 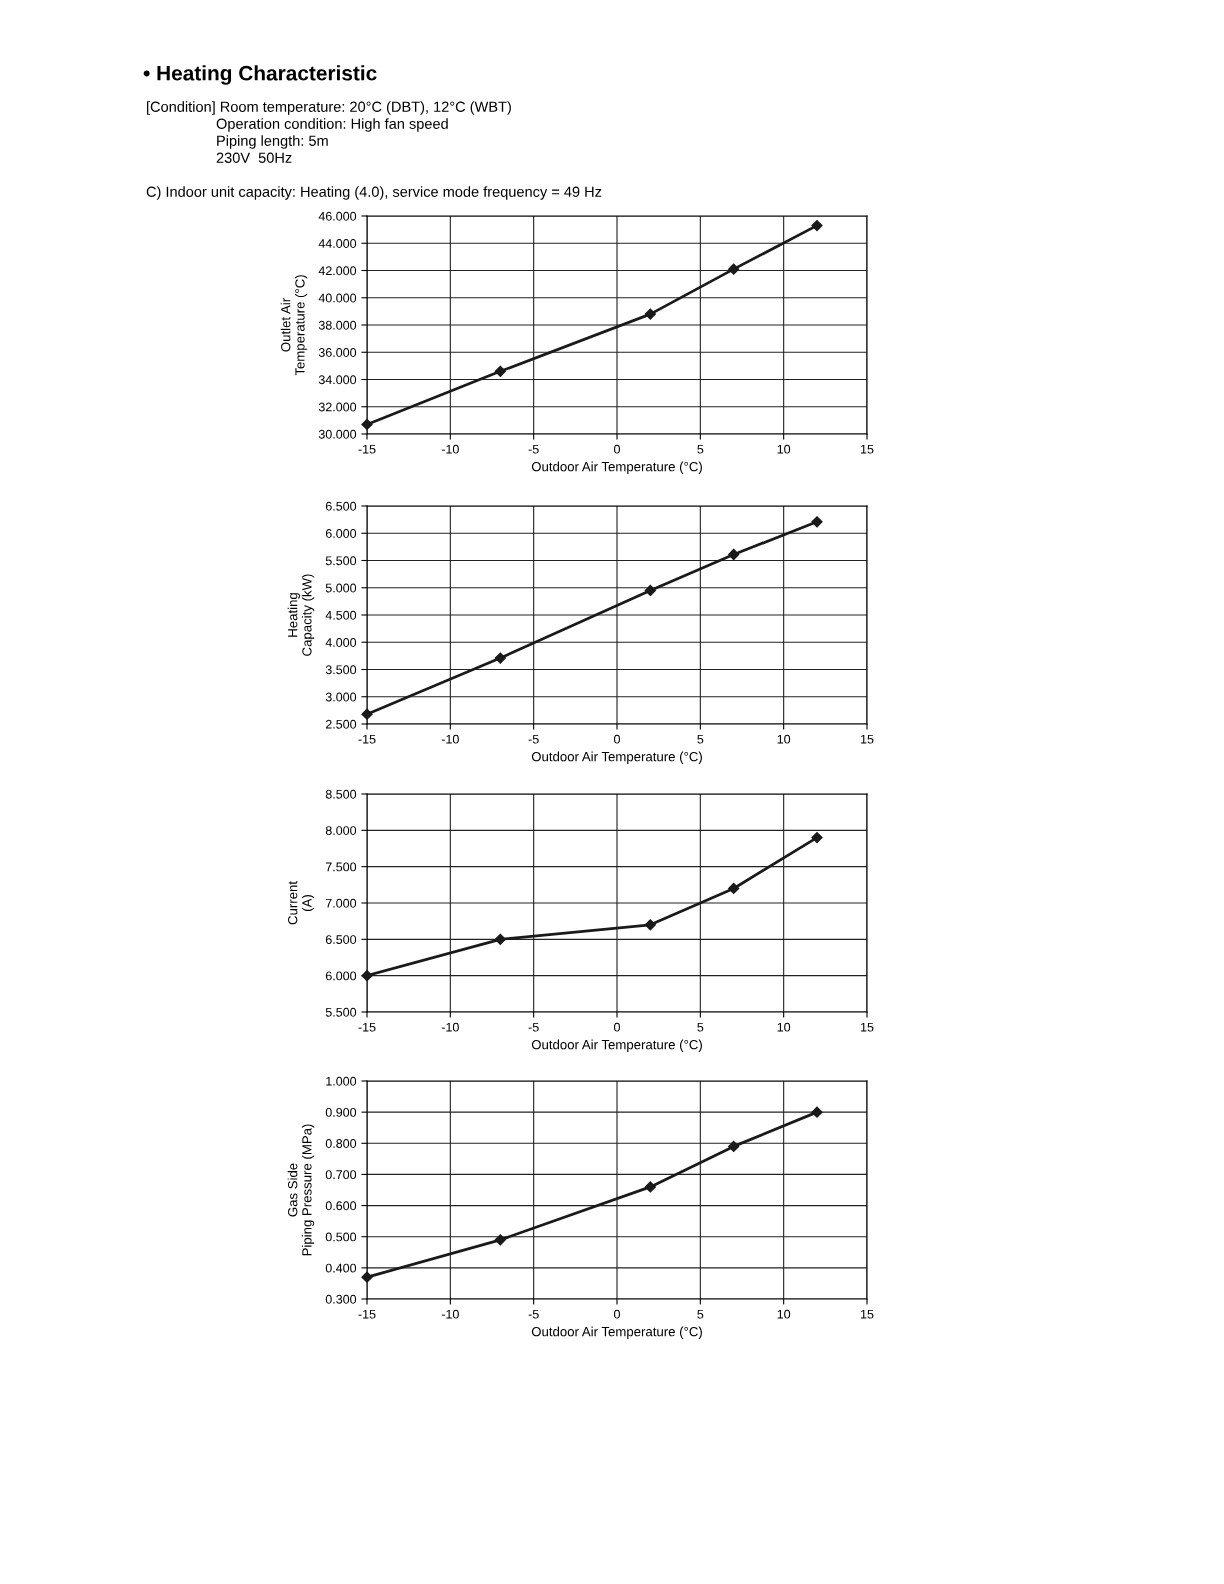 I want to click on y-tick-label: 0.700, so click(x=341, y=1175).